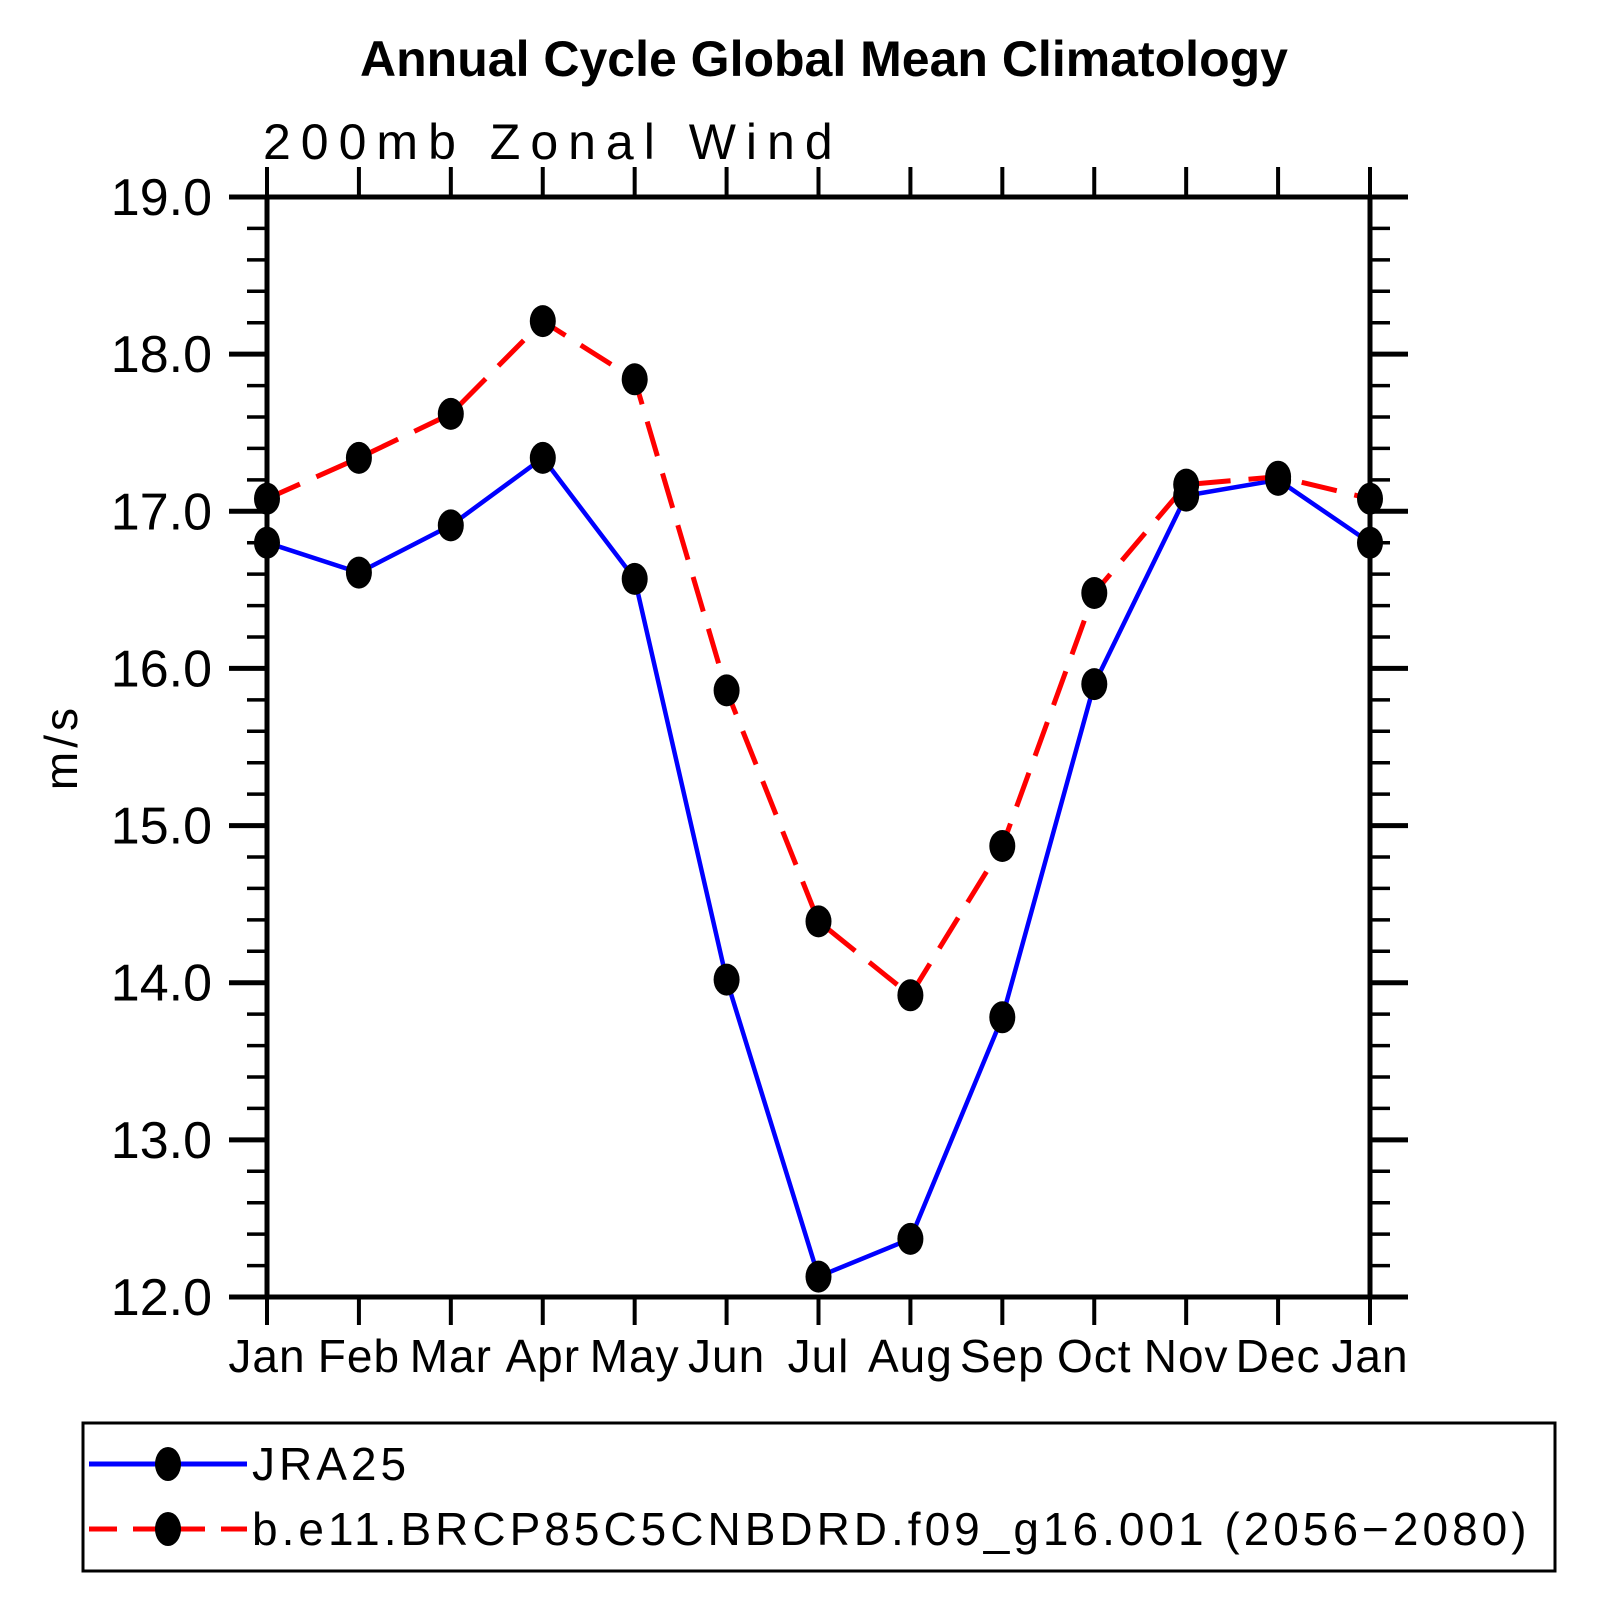 Image resolution: width=1608 pixels, height=1608 pixels. What do you see at coordinates (451, 1356) in the screenshot?
I see `x-tick-label: Mar` at bounding box center [451, 1356].